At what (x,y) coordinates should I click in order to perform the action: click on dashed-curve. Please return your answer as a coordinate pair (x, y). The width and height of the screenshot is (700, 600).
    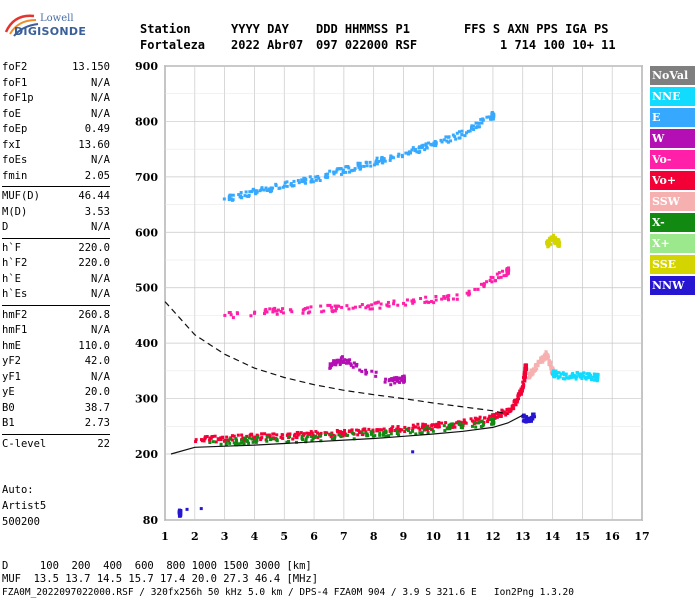
    Looking at the image, I should click on (336, 358).